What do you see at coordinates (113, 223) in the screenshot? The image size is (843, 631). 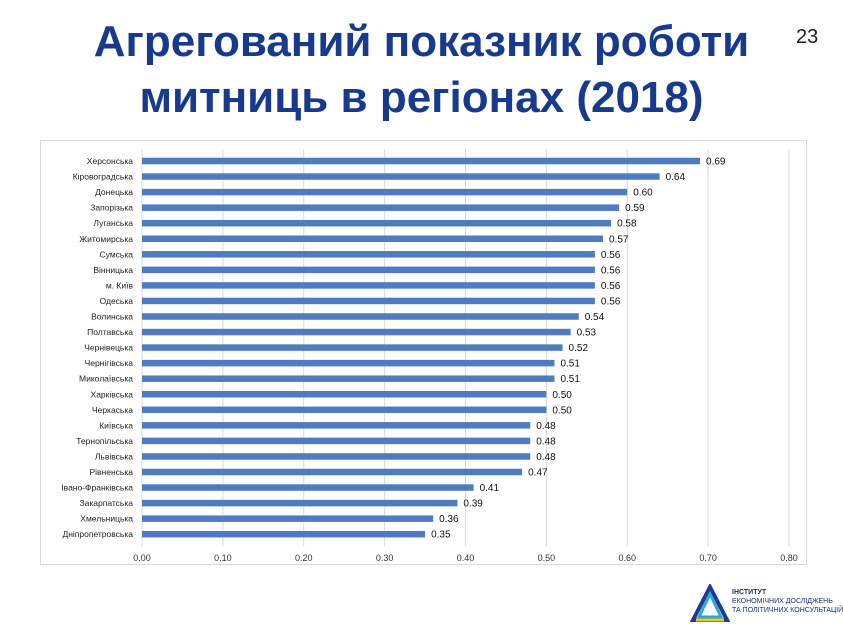 I see `category-label: Луганська` at bounding box center [113, 223].